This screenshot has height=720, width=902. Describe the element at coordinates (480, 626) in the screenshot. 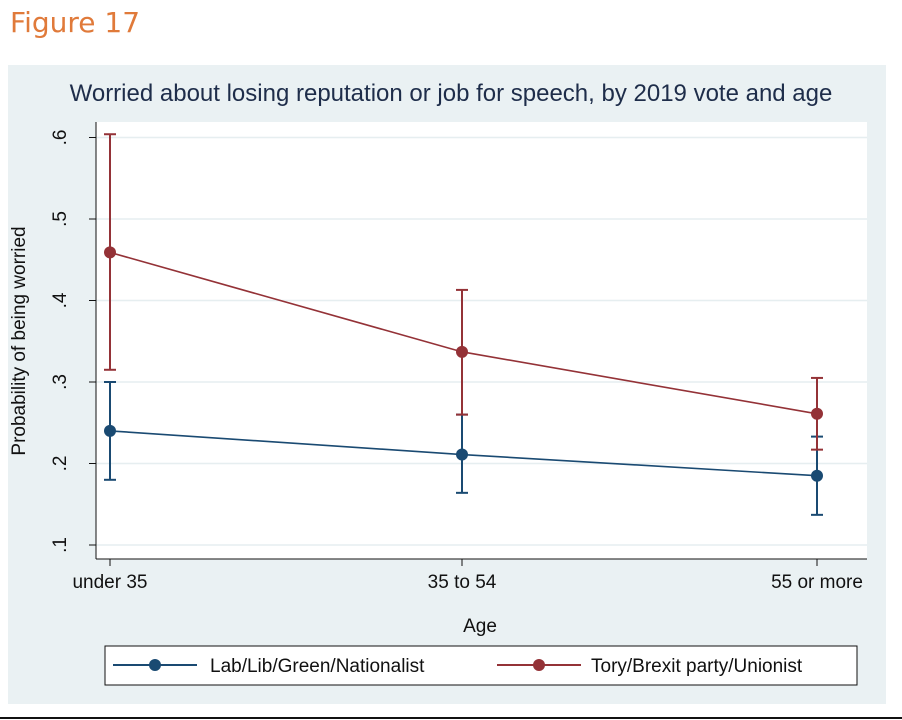

I see `x-axis-label: Age` at that location.